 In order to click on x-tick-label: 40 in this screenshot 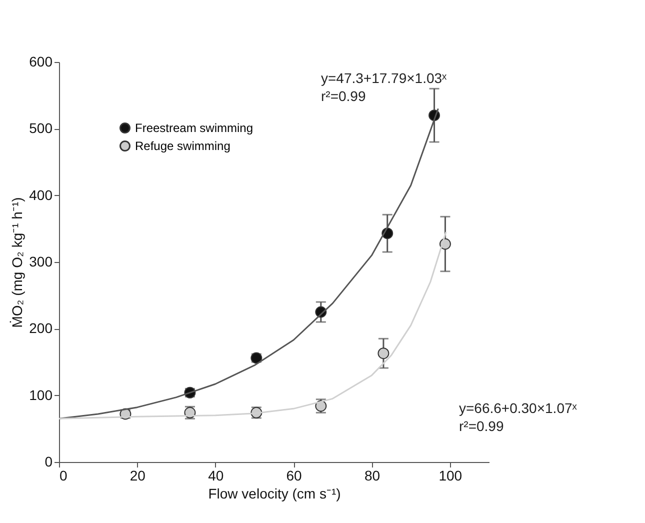, I will do `click(216, 476)`.